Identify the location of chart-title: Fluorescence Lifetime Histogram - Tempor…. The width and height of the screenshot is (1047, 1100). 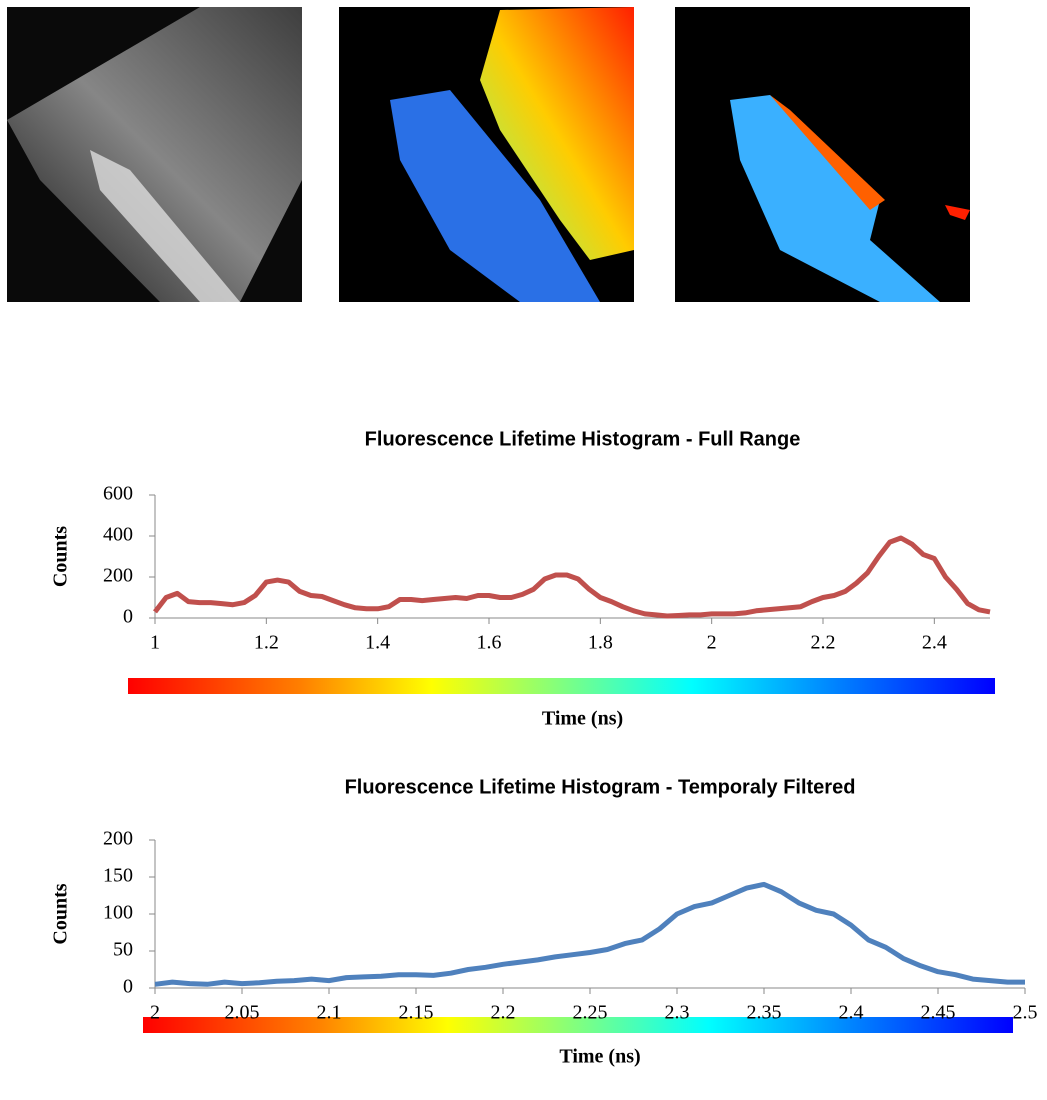
(600, 787).